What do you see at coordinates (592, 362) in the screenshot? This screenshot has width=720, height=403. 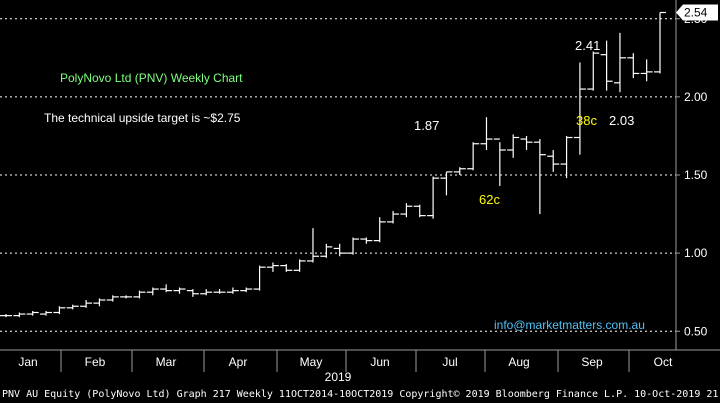 I see `x-tick-label: Sep` at bounding box center [592, 362].